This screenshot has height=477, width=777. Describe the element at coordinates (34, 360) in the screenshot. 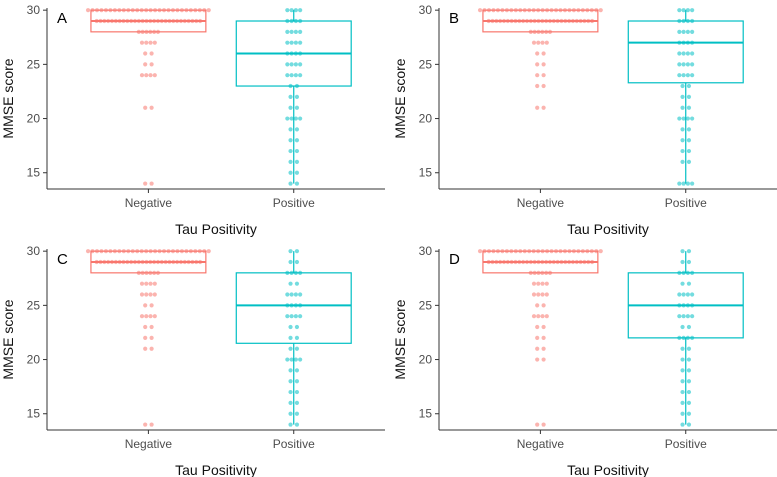

I see `y-tick-label: 20` at that location.